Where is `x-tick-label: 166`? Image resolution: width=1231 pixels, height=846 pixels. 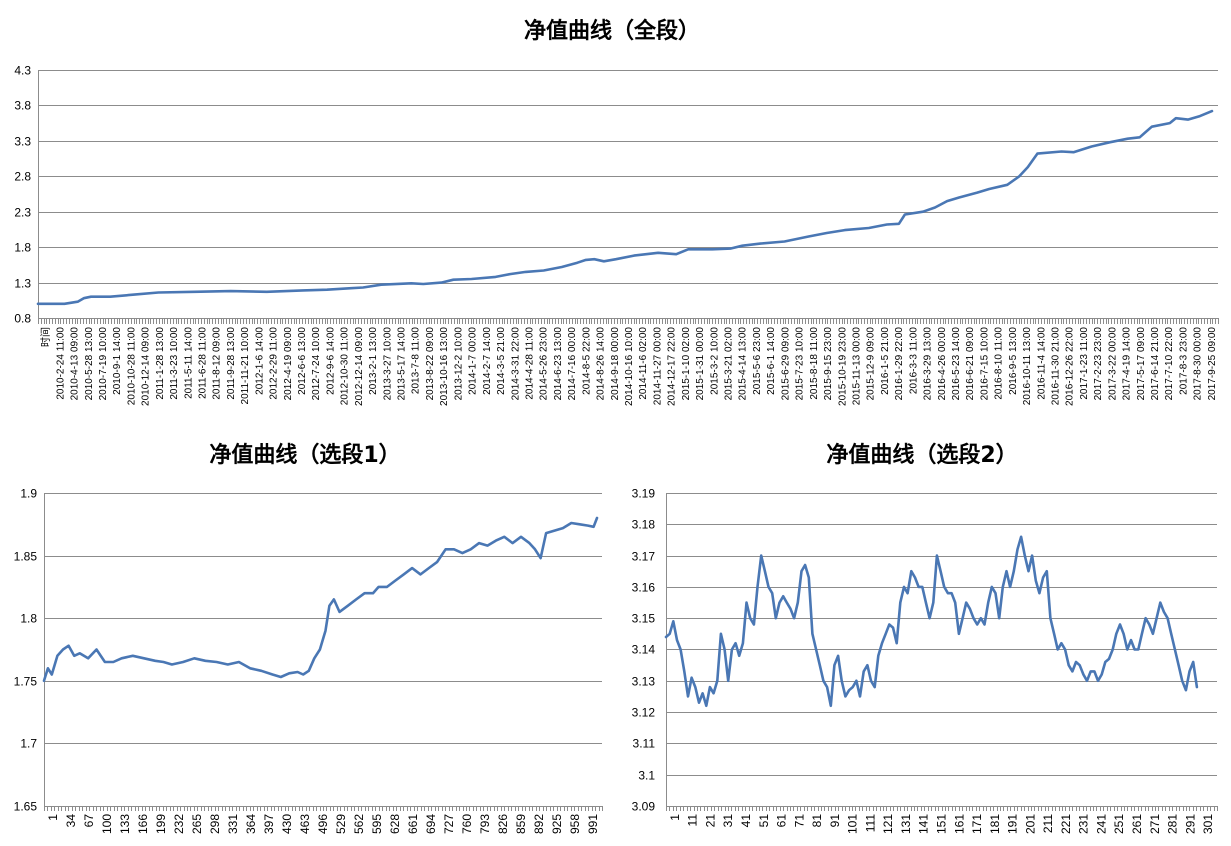
x-tick-label: 166 is located at coordinates (143, 824).